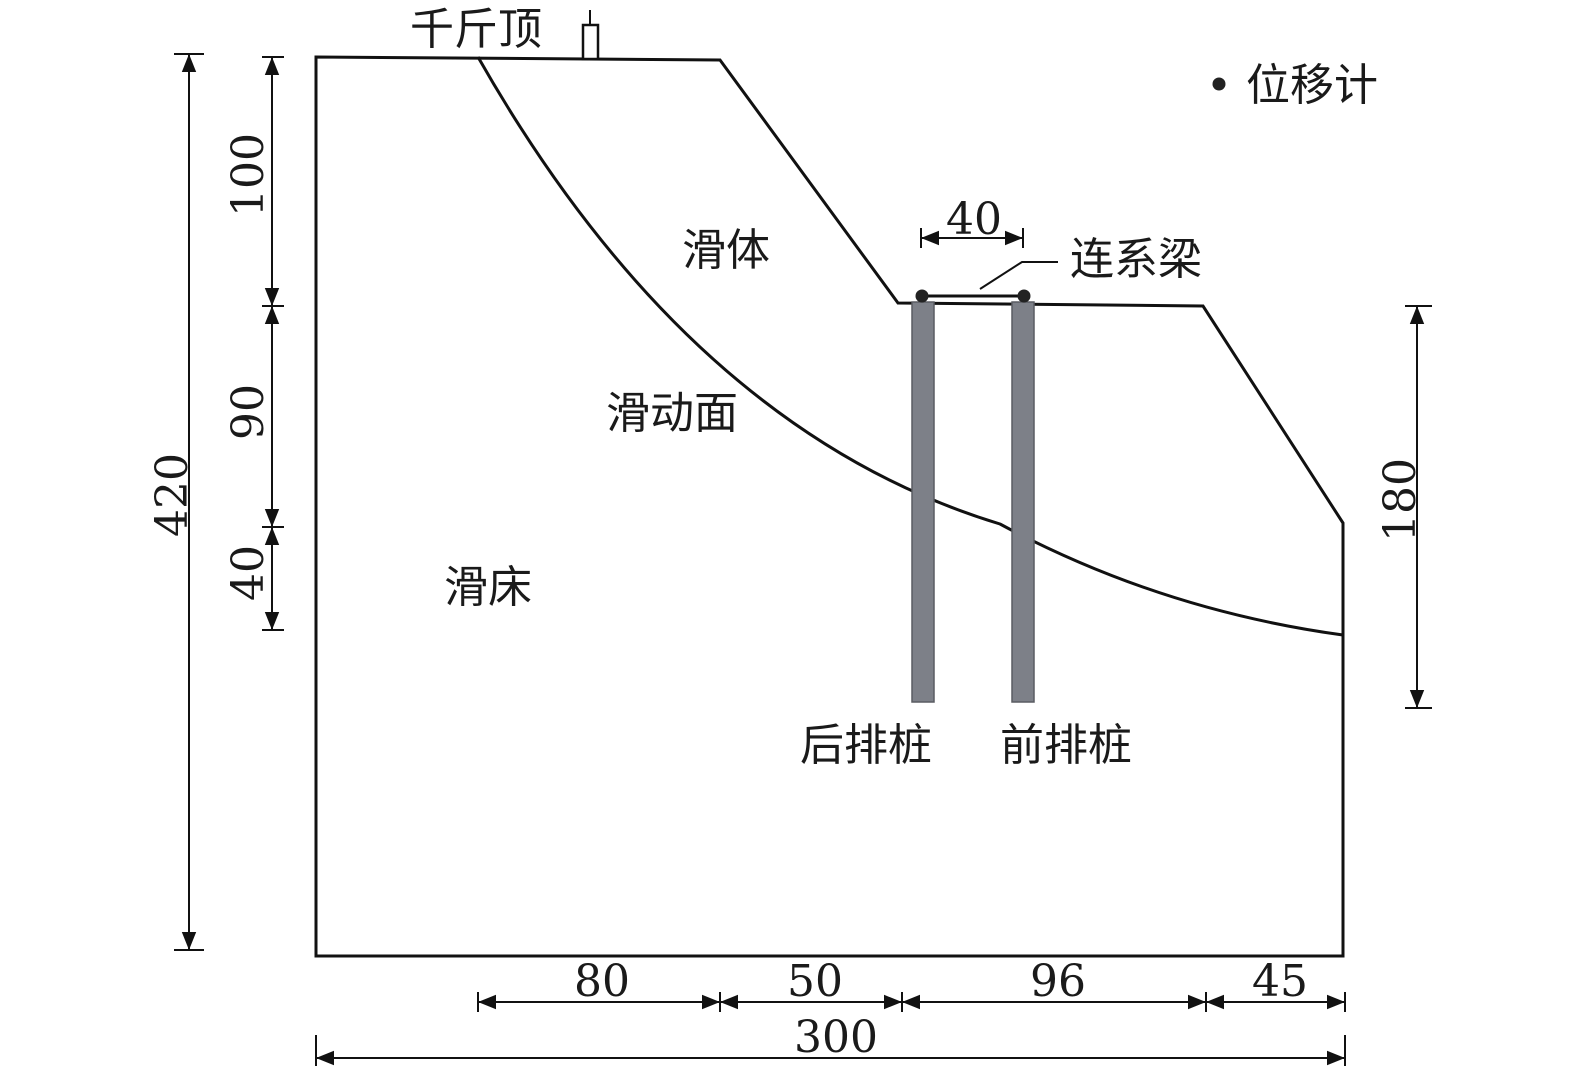 The image size is (1575, 1077). Describe the element at coordinates (1018, 275) in the screenshot. I see `tie-beam-leader` at that location.